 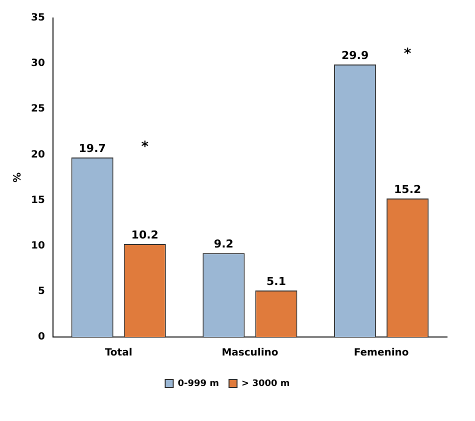 I want to click on y-tick-label: 20, so click(x=37, y=154).